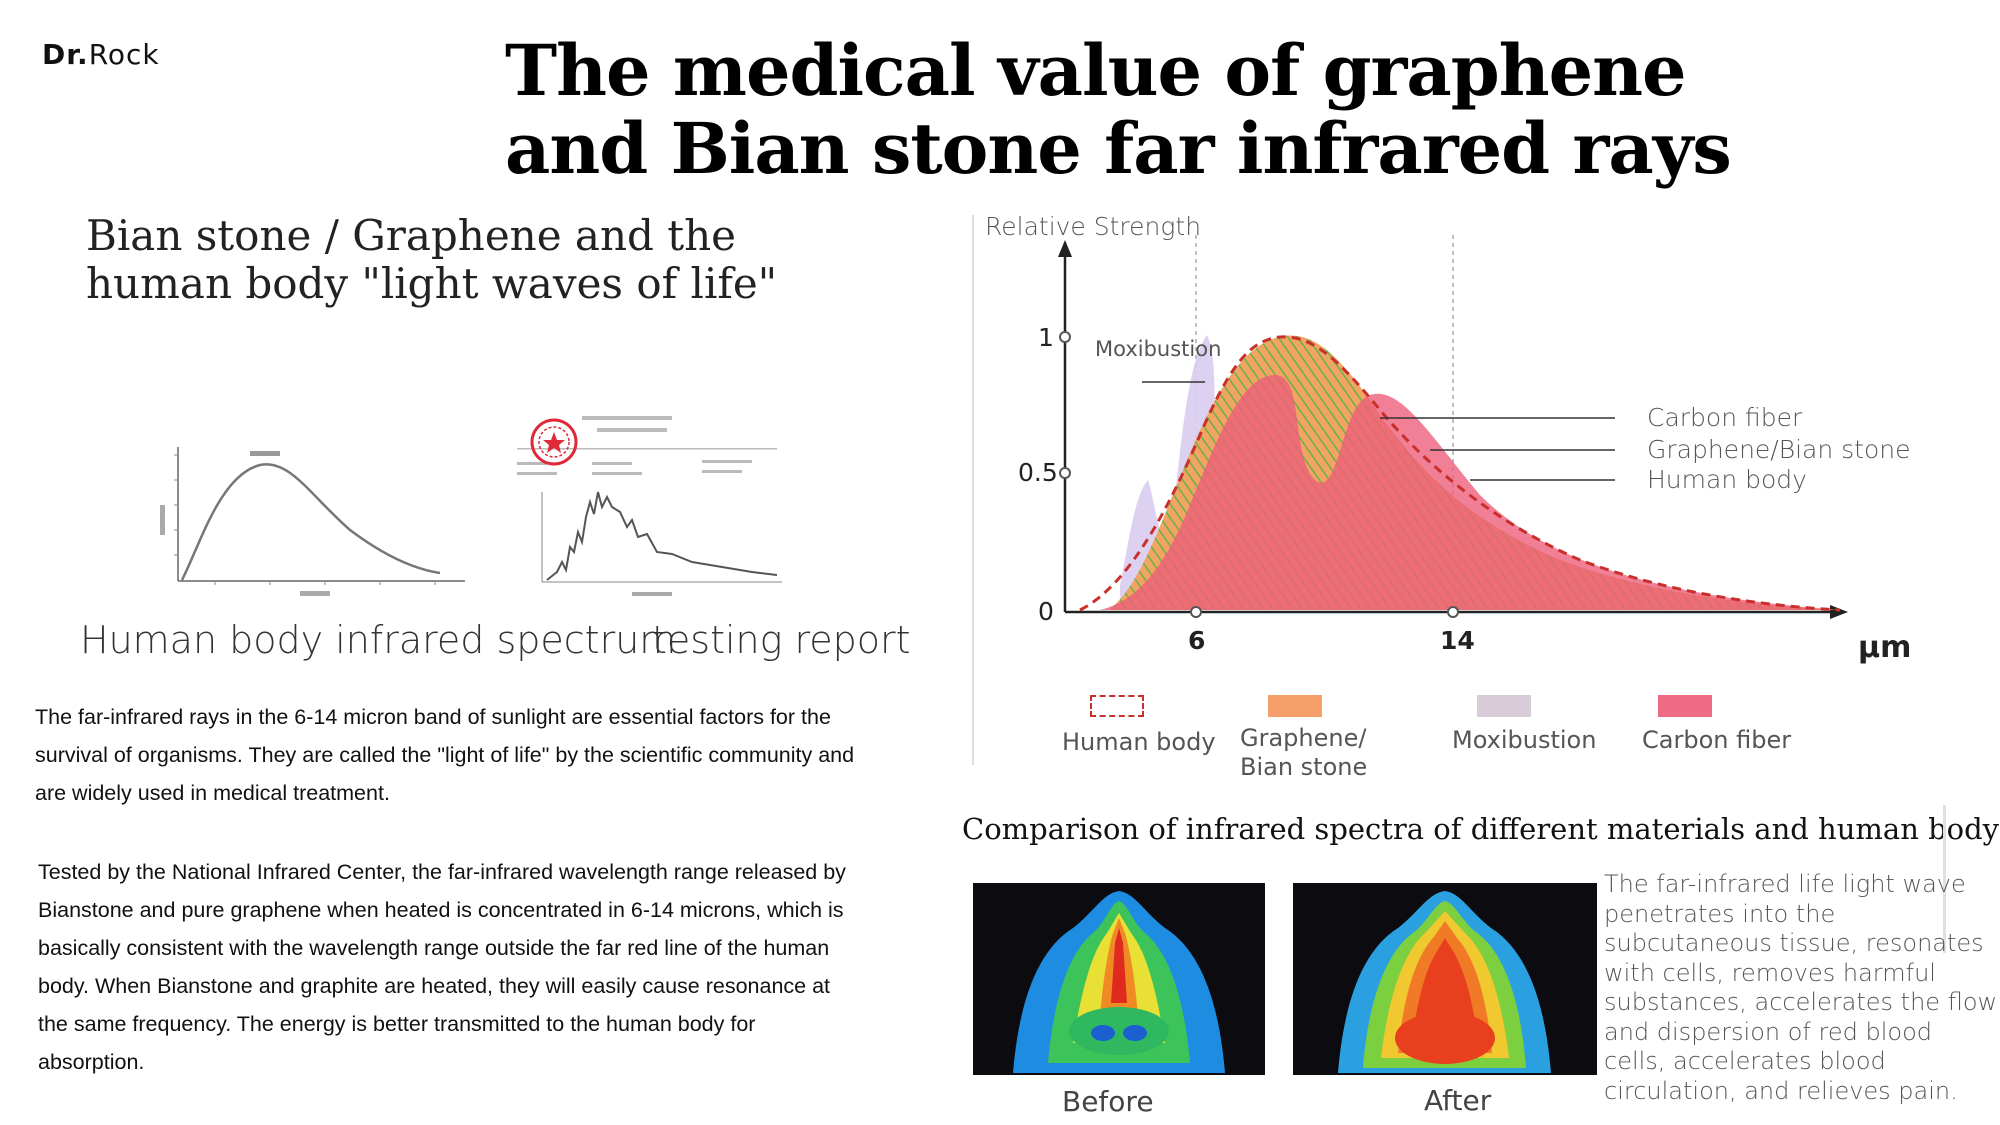  I want to click on subtitle-line-2: human body "light waves of life", so click(432, 283).